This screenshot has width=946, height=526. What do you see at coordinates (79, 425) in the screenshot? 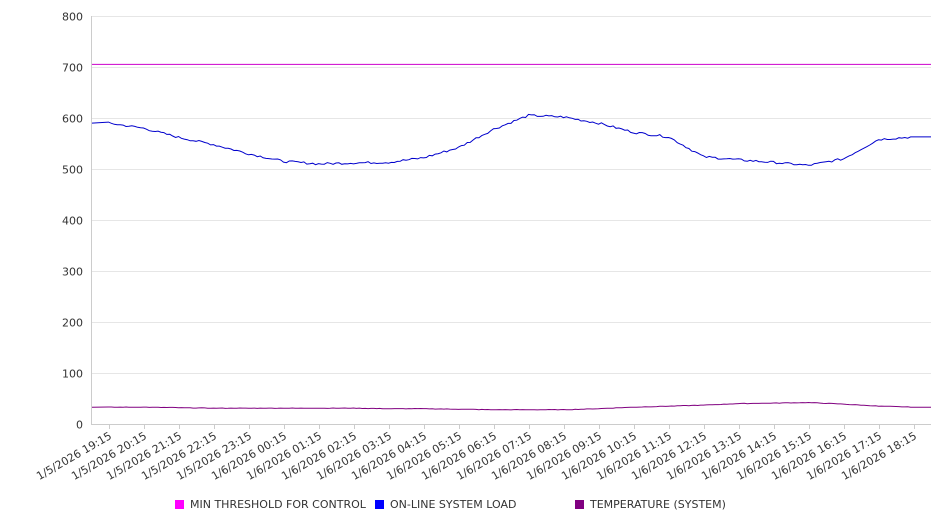
I see `y-tick-label: 0` at bounding box center [79, 425].